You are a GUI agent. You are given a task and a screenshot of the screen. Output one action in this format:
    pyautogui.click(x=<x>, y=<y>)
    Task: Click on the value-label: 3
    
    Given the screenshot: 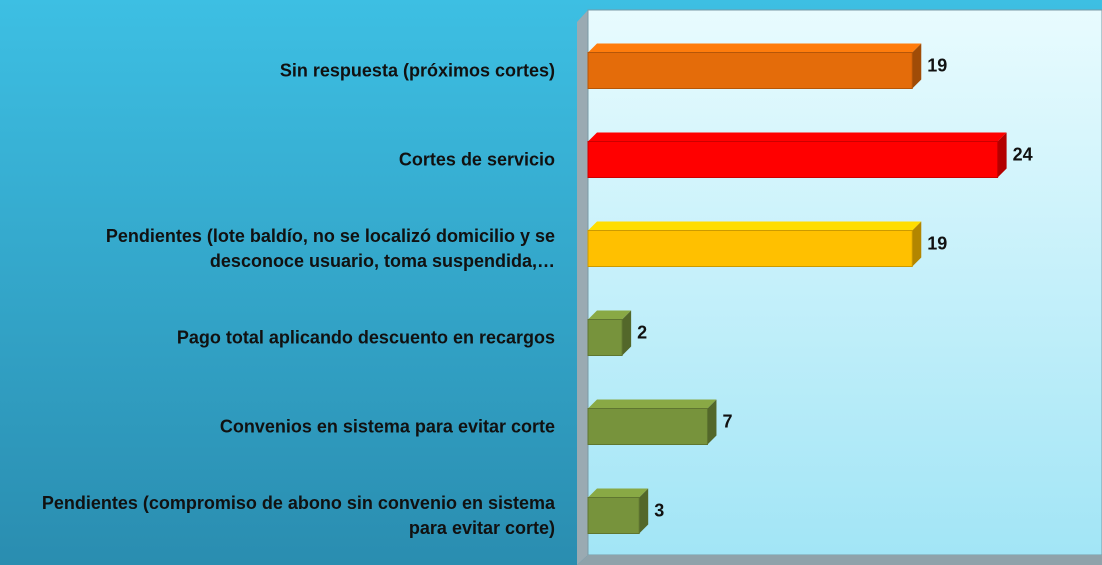 What is the action you would take?
    pyautogui.click(x=659, y=510)
    